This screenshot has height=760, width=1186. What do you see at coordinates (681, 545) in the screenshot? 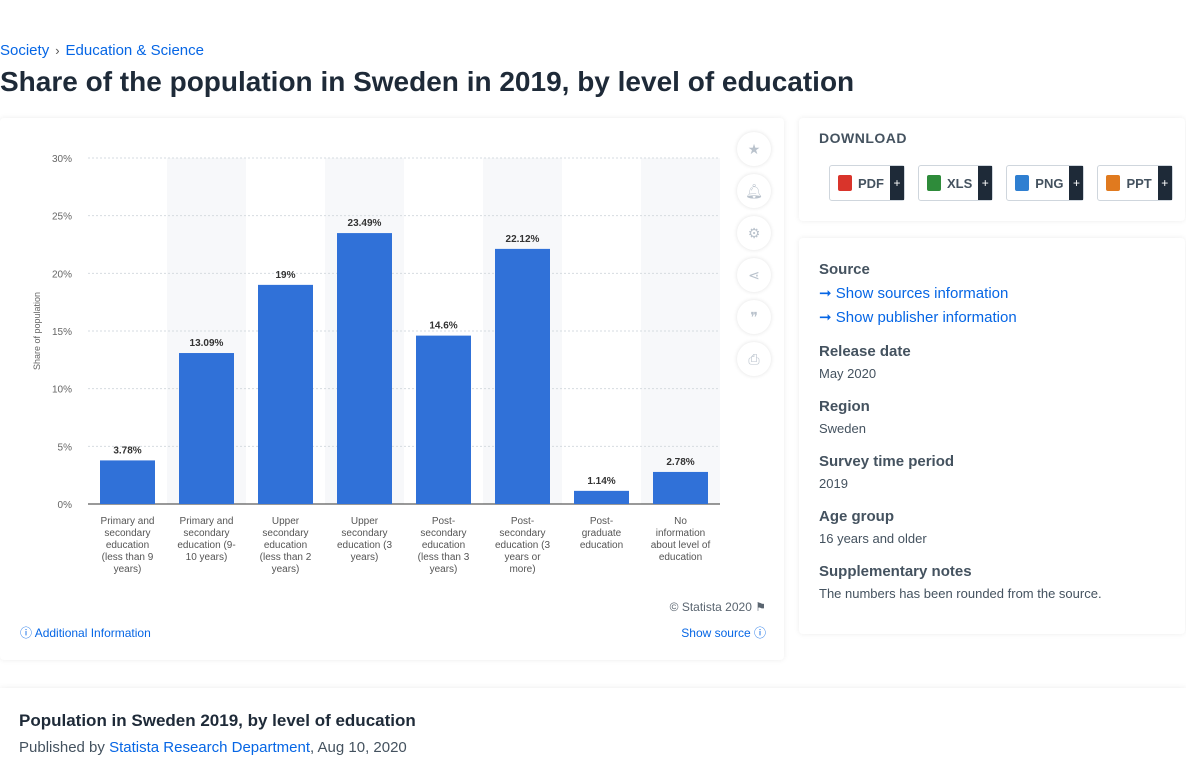
I see `x-tick-label: about level of` at bounding box center [681, 545].